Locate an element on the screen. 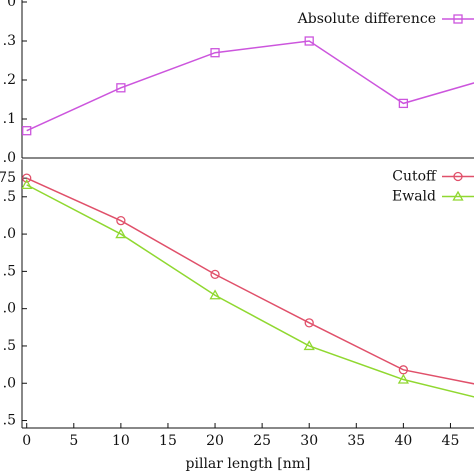 The image size is (474, 474). x-tick-label: 45 is located at coordinates (451, 441).